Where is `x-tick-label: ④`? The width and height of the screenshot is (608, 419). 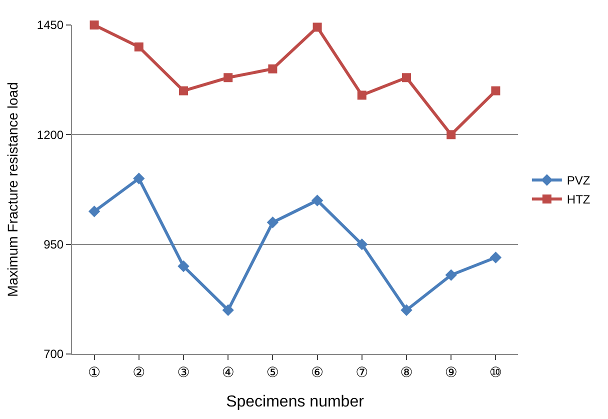 x-tick-label: ④ is located at coordinates (228, 372).